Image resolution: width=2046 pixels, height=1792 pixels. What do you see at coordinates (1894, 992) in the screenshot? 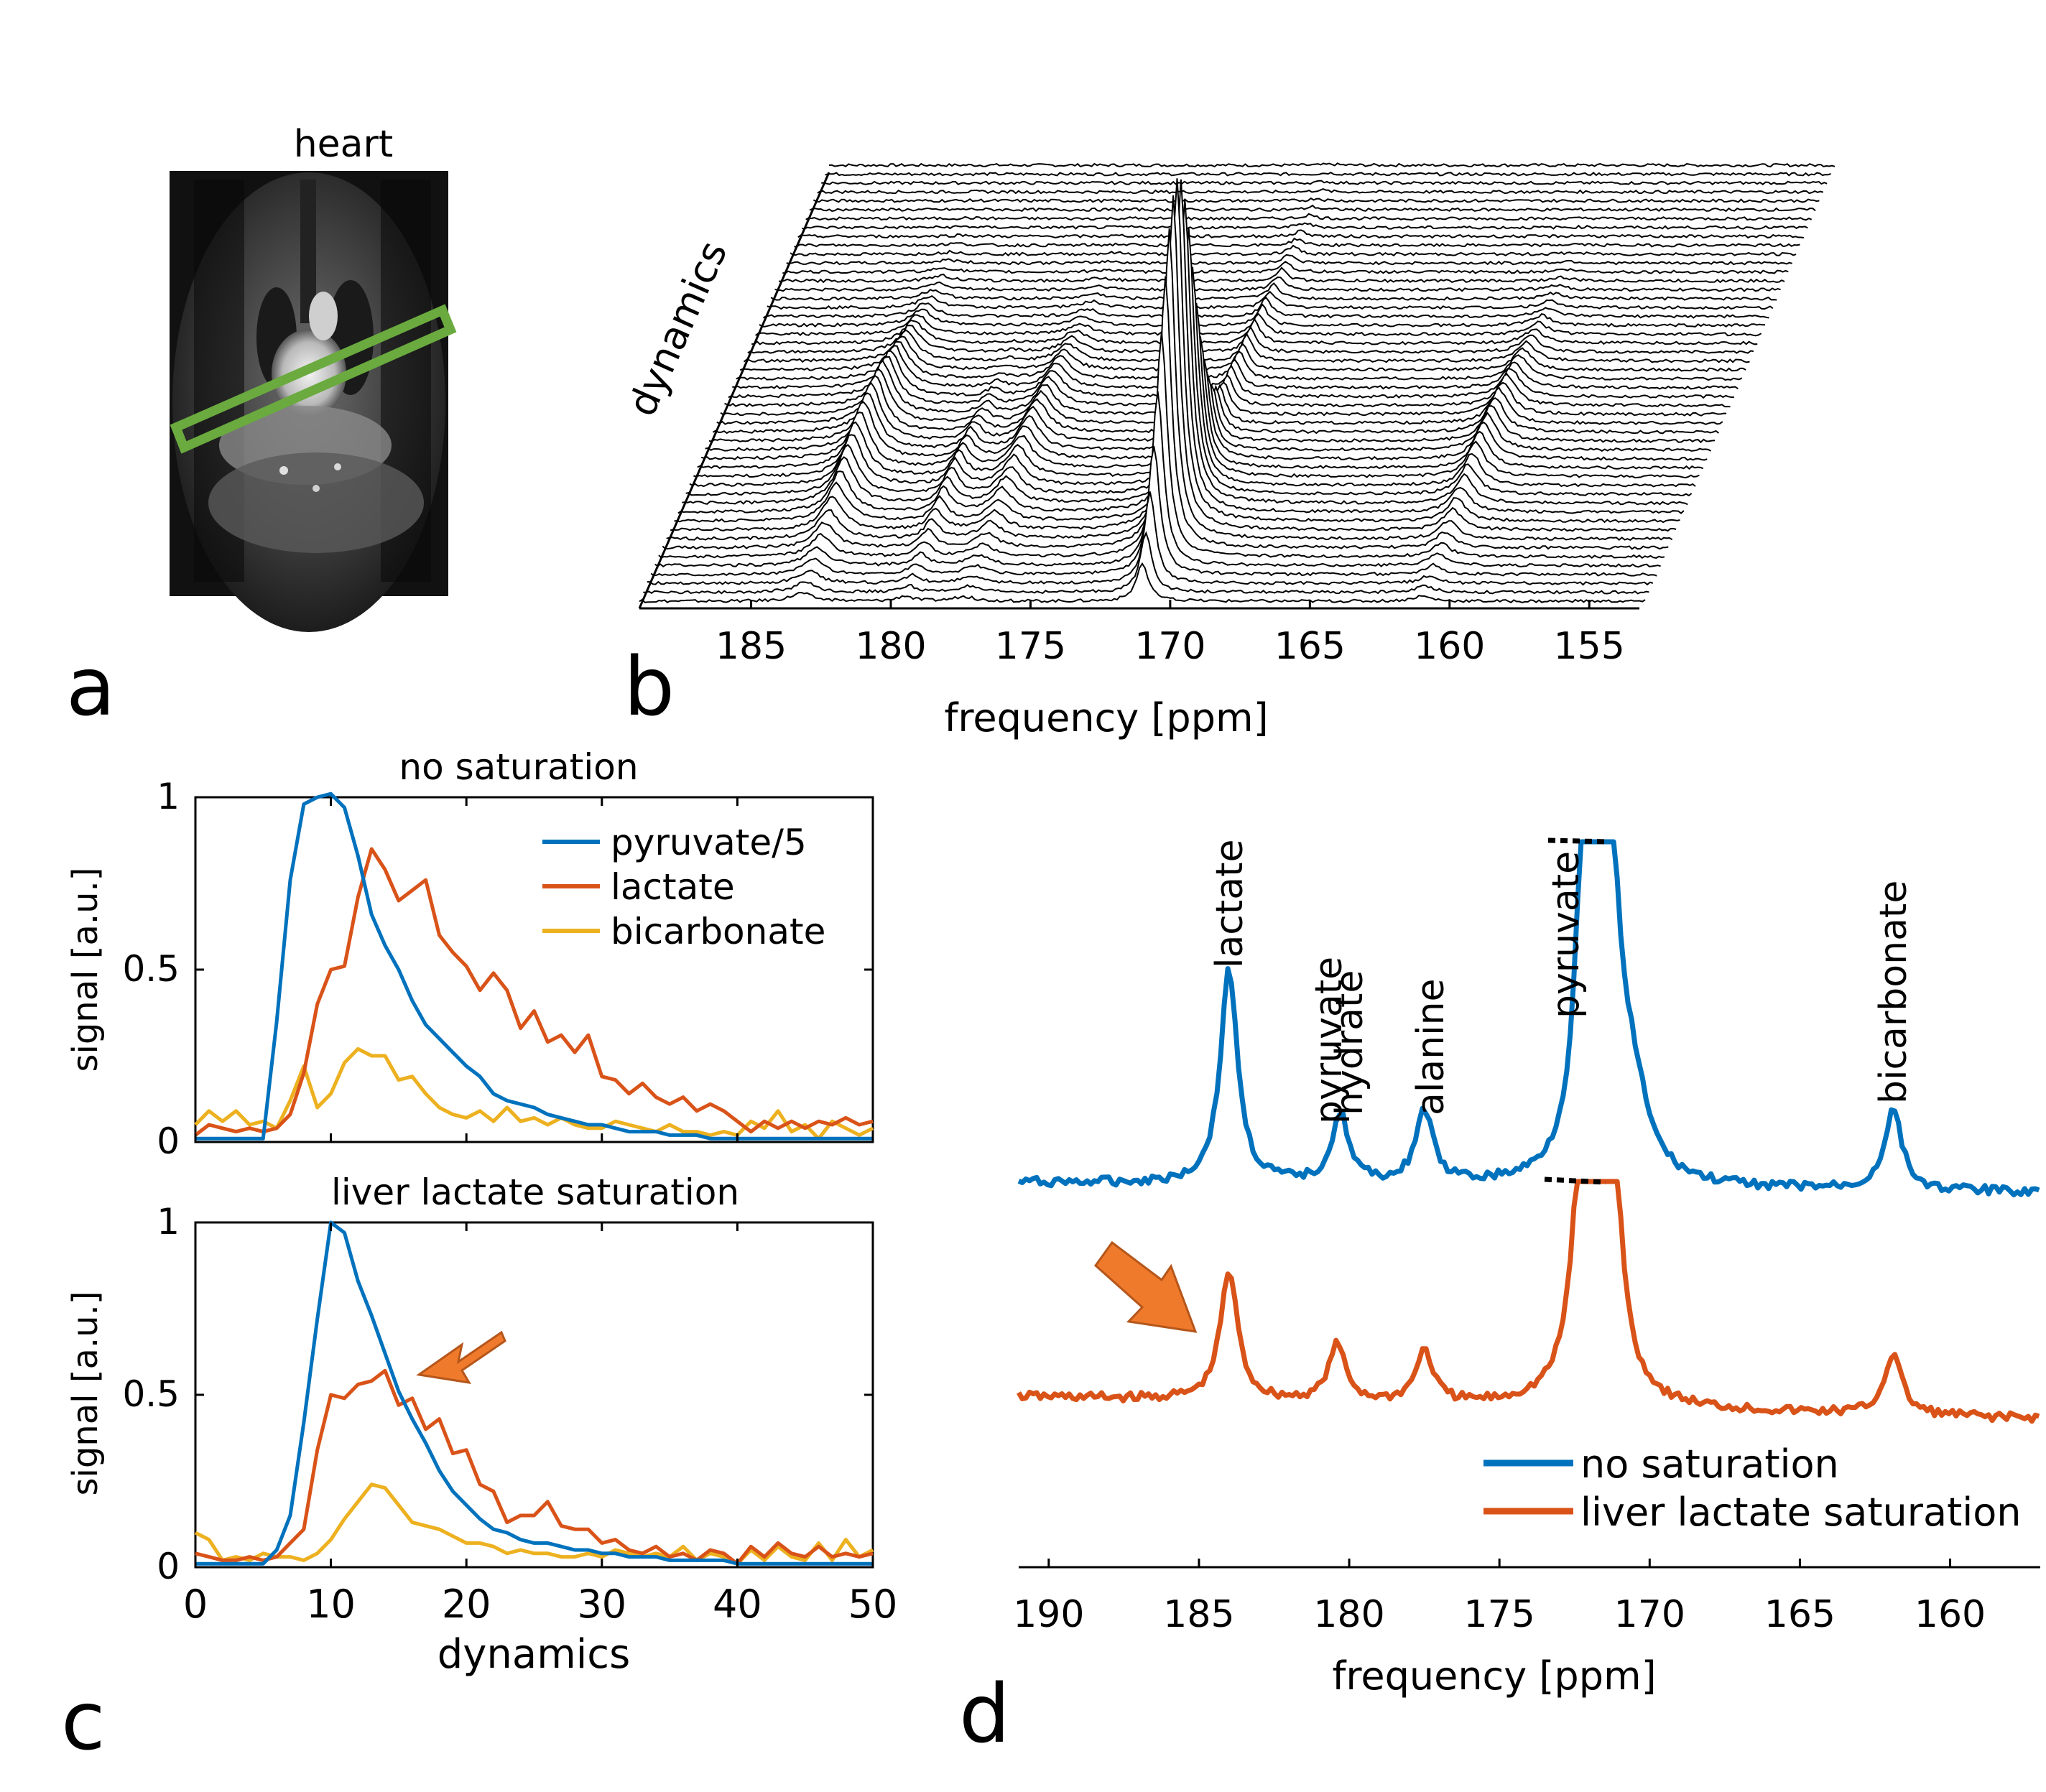
I see `peak-label: bicarbonate` at bounding box center [1894, 992].